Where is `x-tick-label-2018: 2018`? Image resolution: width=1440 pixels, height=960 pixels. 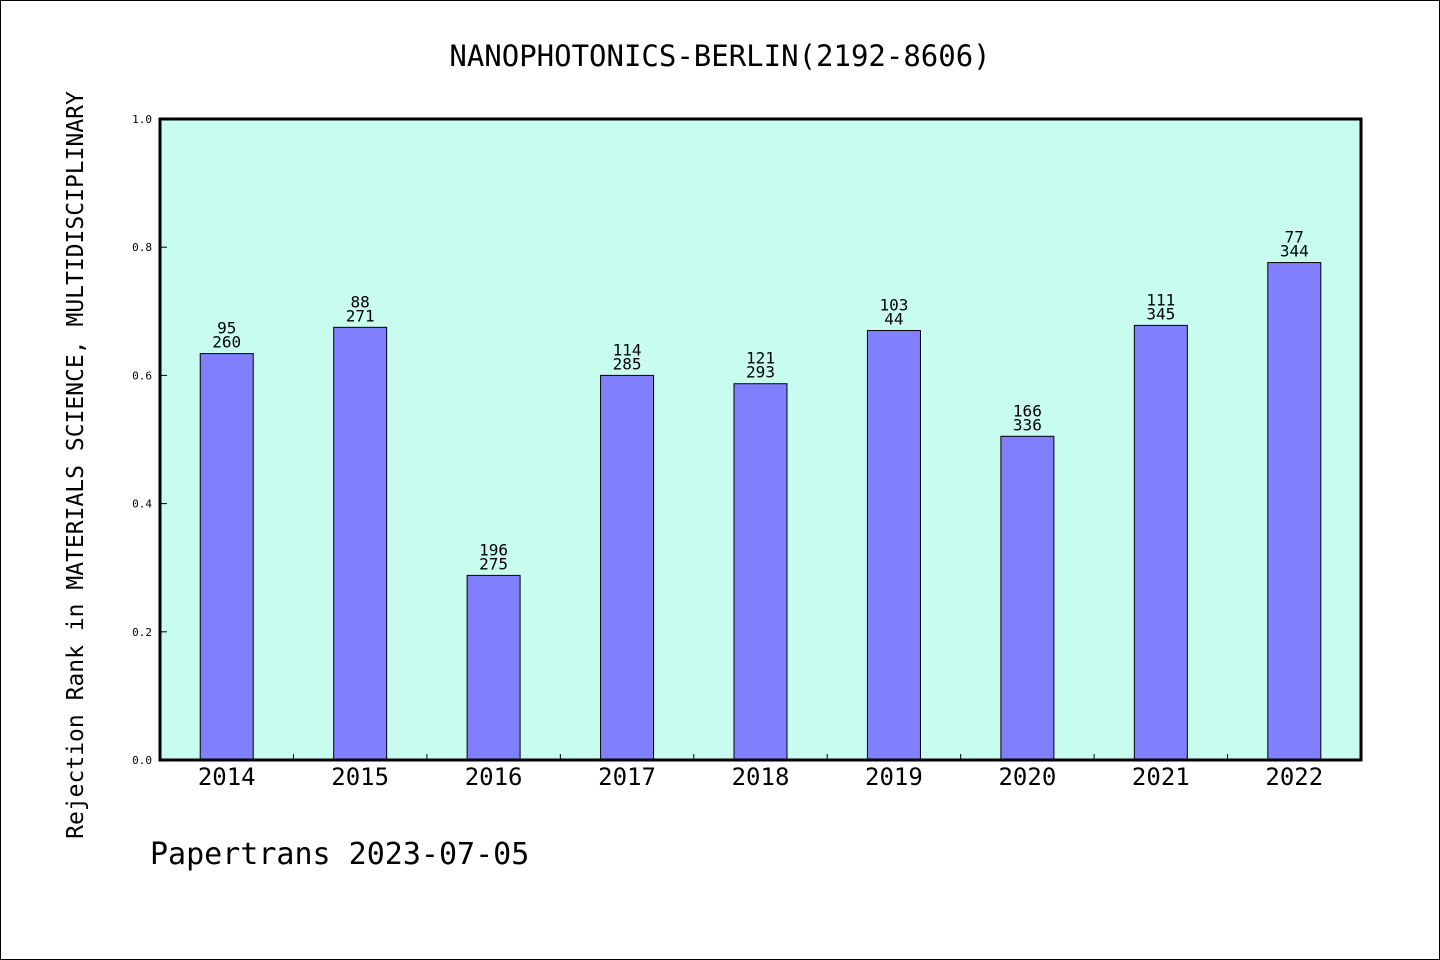 x-tick-label-2018: 2018 is located at coordinates (761, 777).